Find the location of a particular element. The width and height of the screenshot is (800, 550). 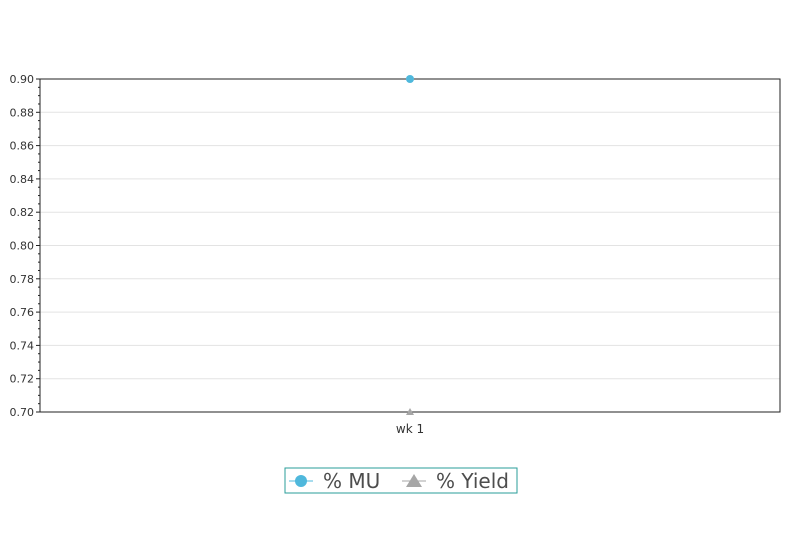

legend-marker-circle is located at coordinates (301, 481).